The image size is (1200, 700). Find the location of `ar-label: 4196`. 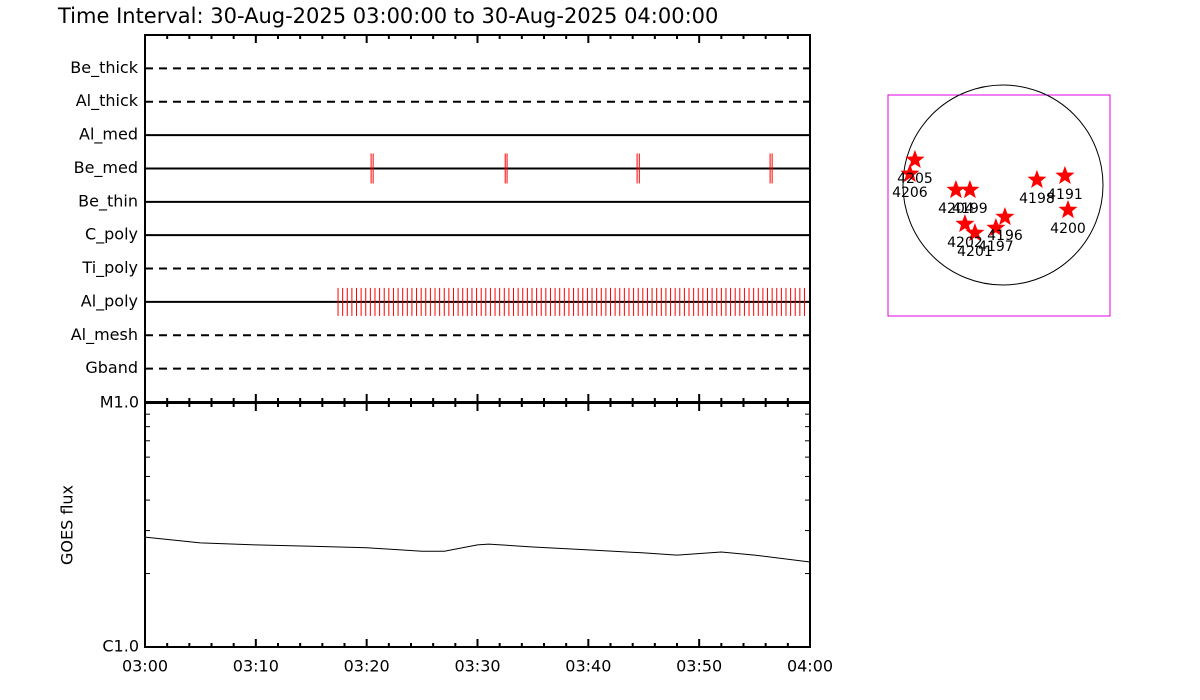

ar-label: 4196 is located at coordinates (1005, 236).